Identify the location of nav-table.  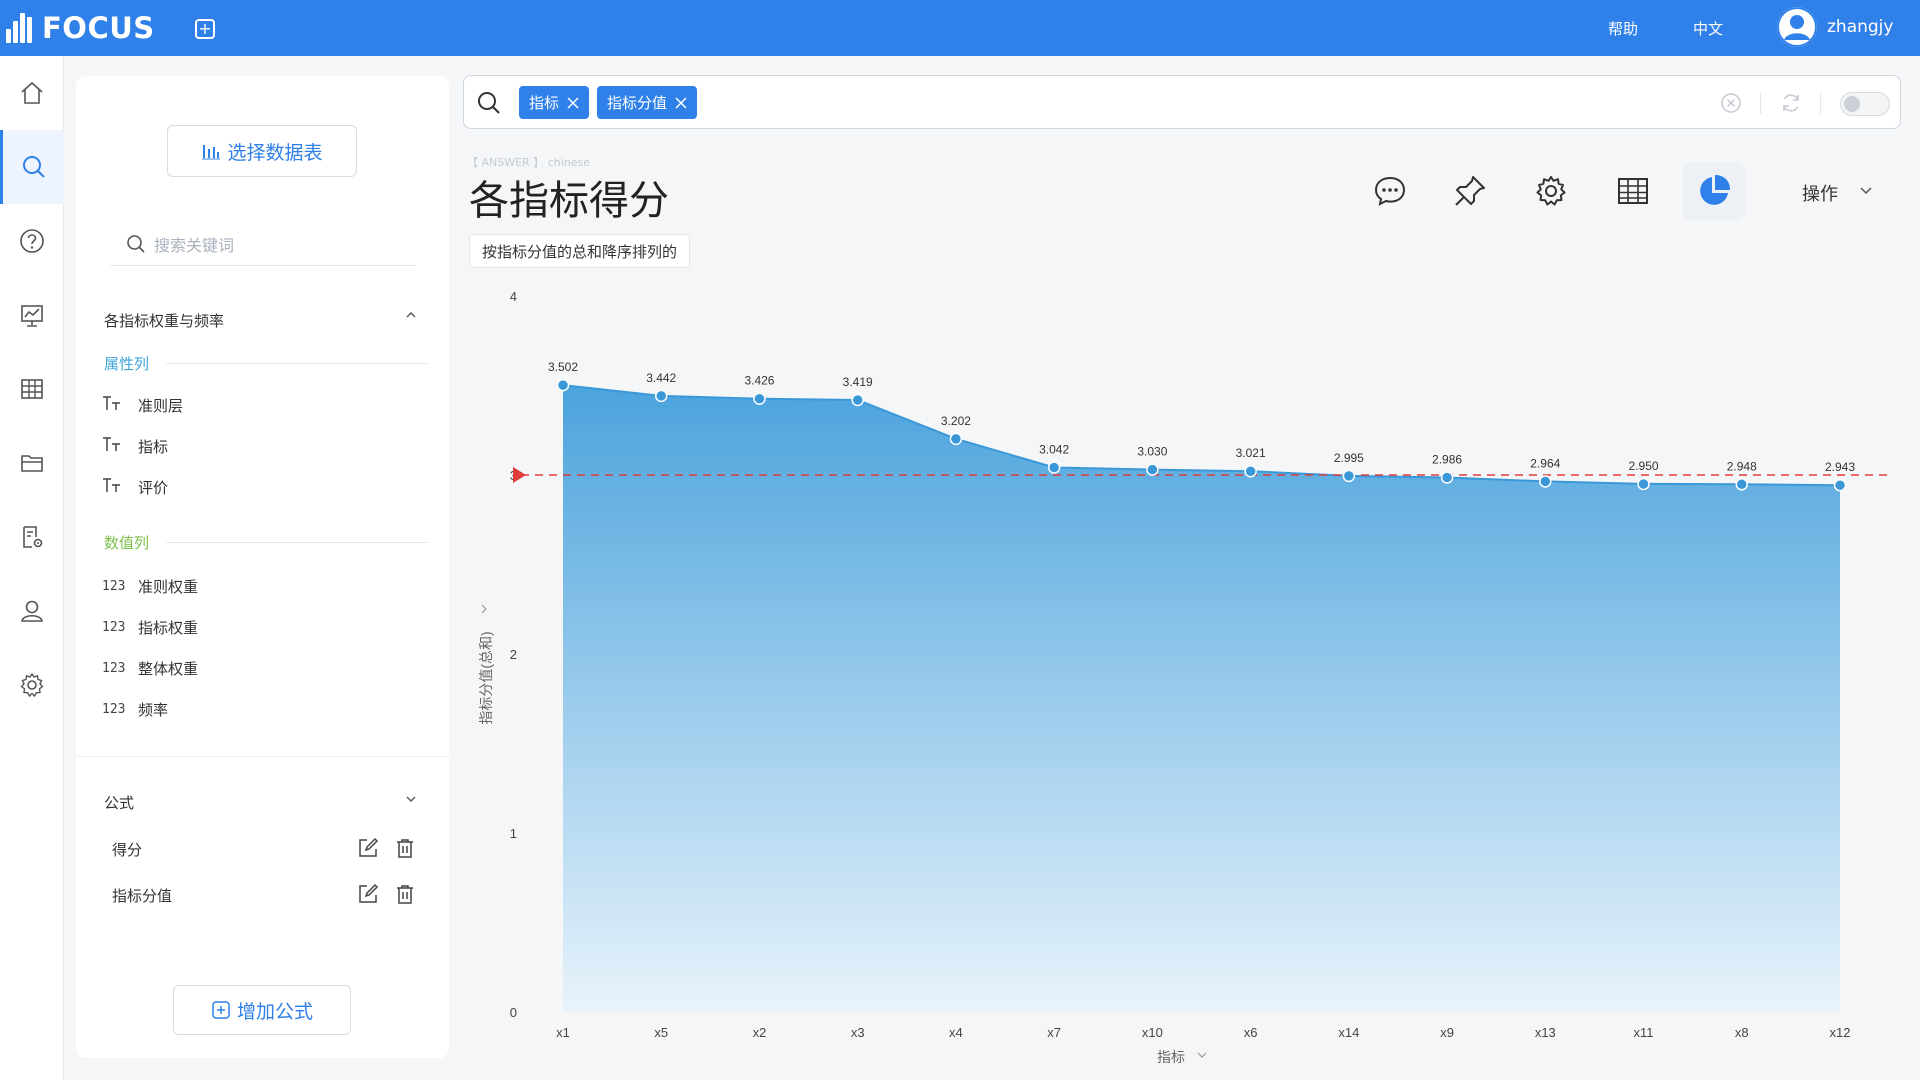
(32, 389).